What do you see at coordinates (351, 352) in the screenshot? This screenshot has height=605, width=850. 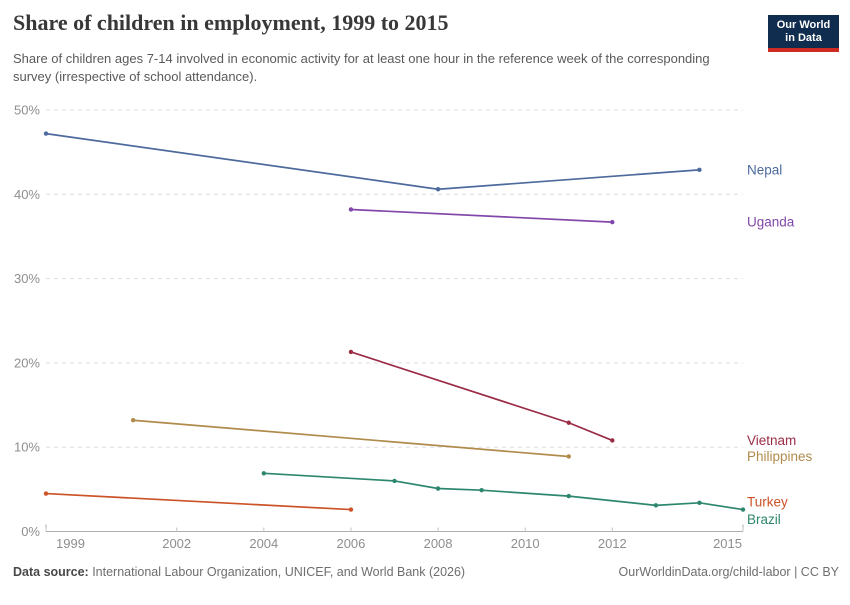 I see `data-point-vietnam-2006` at bounding box center [351, 352].